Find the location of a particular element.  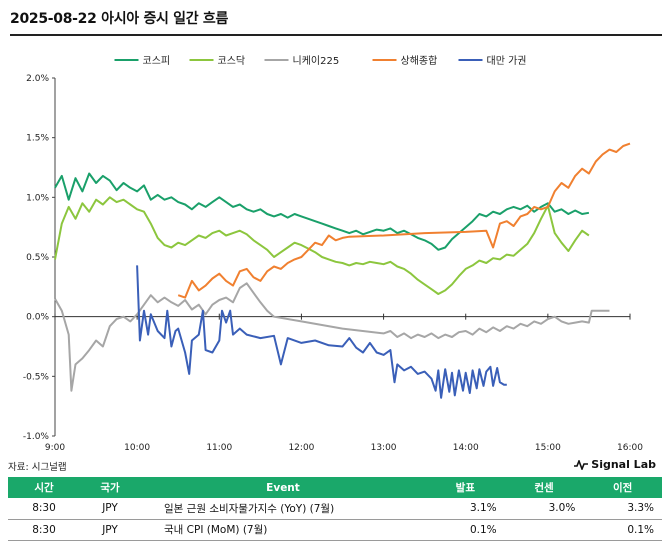

title-divider is located at coordinates (336, 35).